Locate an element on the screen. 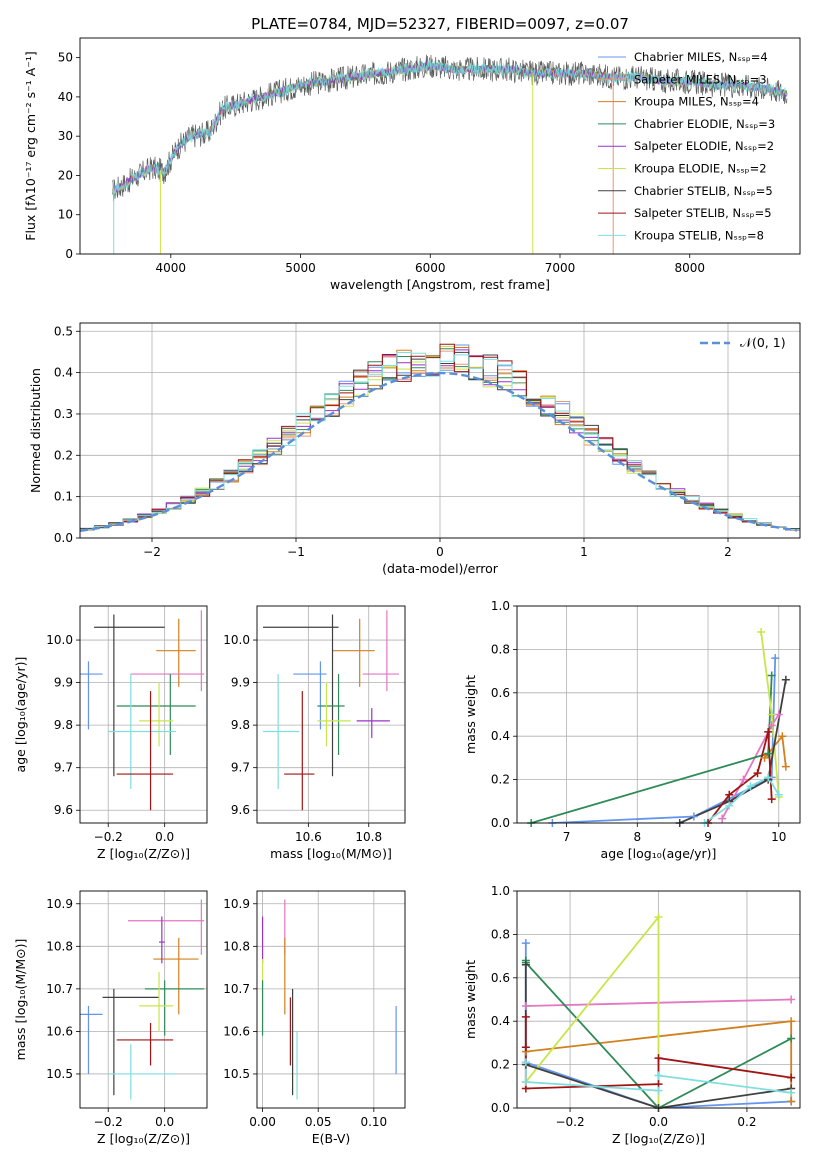  weight_vs_Z-ytick-label: 0.6 is located at coordinates (500, 978).